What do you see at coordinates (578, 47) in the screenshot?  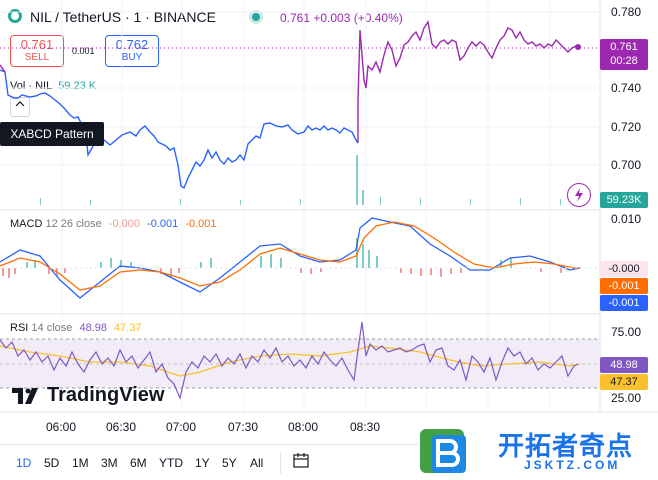 I see `last-price-dot` at bounding box center [578, 47].